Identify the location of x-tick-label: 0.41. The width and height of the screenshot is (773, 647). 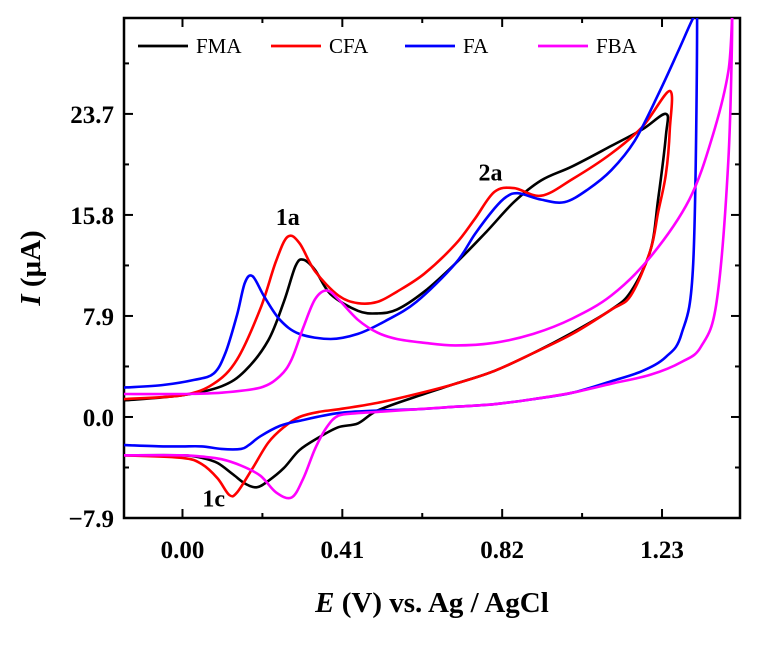
(342, 550).